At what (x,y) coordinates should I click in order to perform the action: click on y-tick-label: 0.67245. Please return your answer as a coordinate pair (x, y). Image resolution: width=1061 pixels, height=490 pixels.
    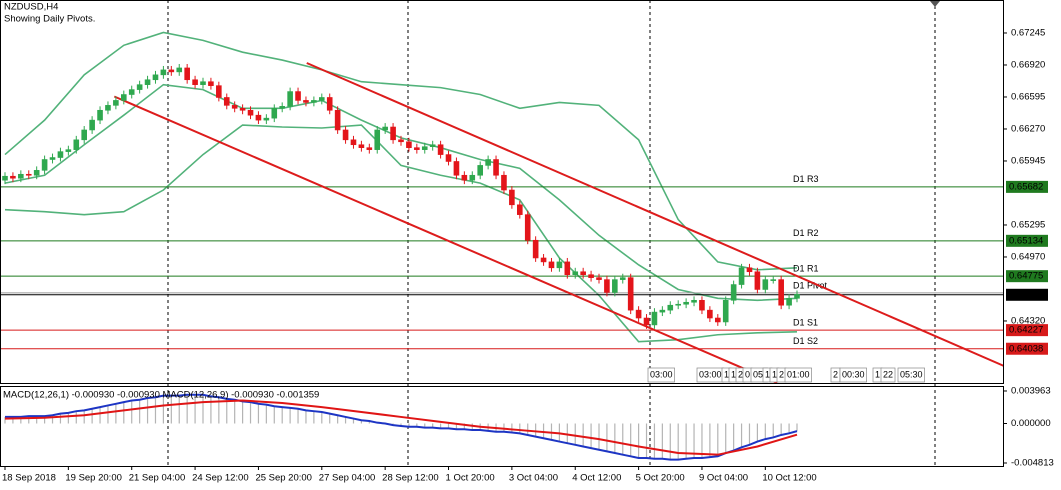
    Looking at the image, I should click on (1028, 32).